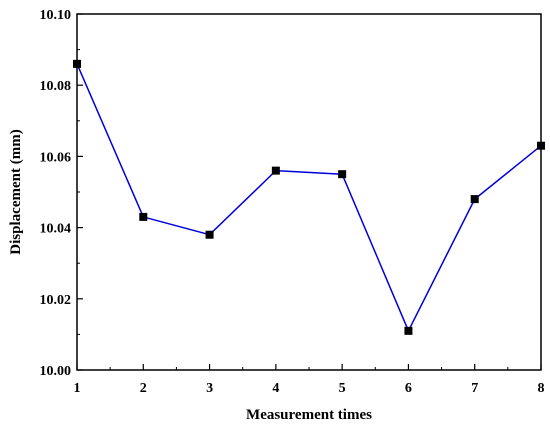 This screenshot has height=429, width=550. I want to click on y-tick-label: 10.04, so click(56, 229).